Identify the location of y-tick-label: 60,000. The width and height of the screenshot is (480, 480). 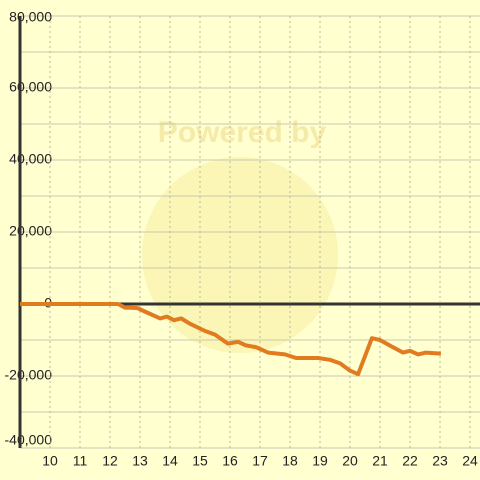
(30, 87).